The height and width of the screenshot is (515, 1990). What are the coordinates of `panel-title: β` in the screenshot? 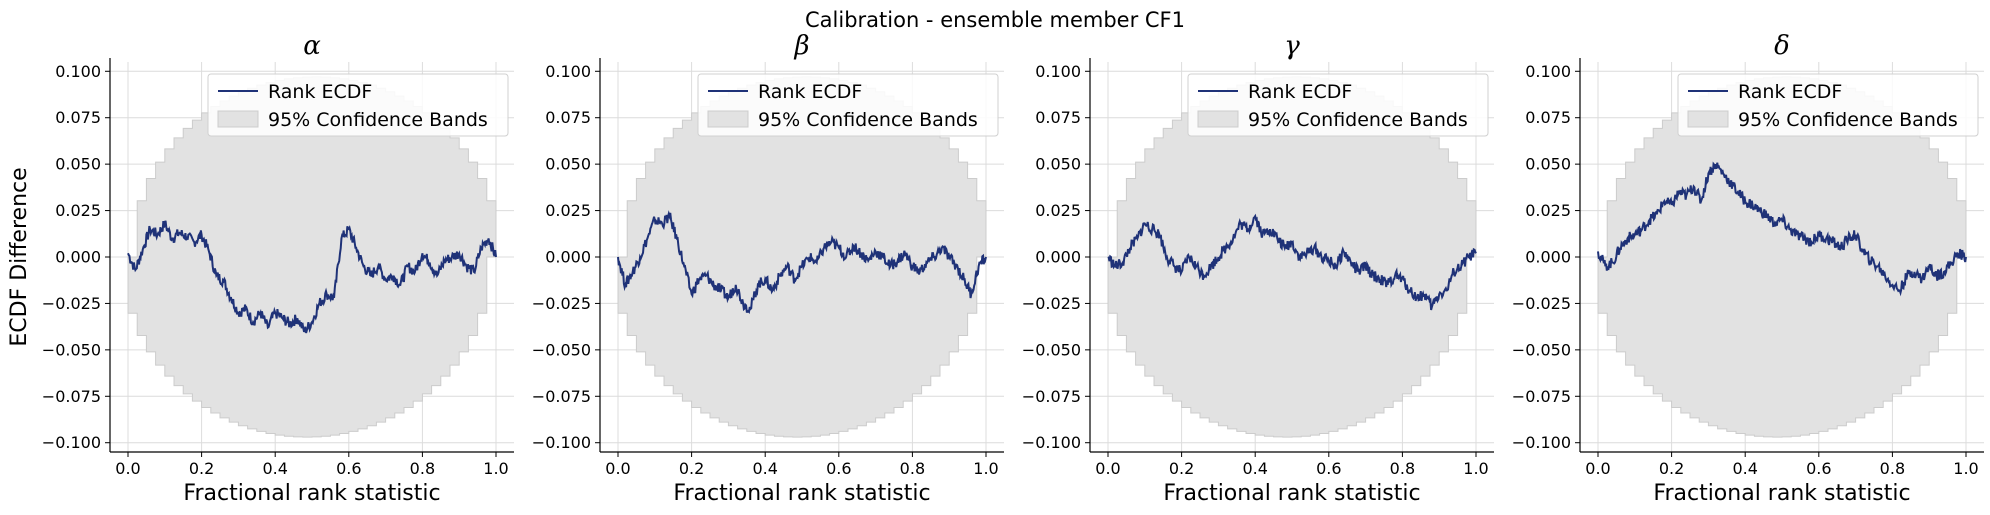 It's located at (801, 46).